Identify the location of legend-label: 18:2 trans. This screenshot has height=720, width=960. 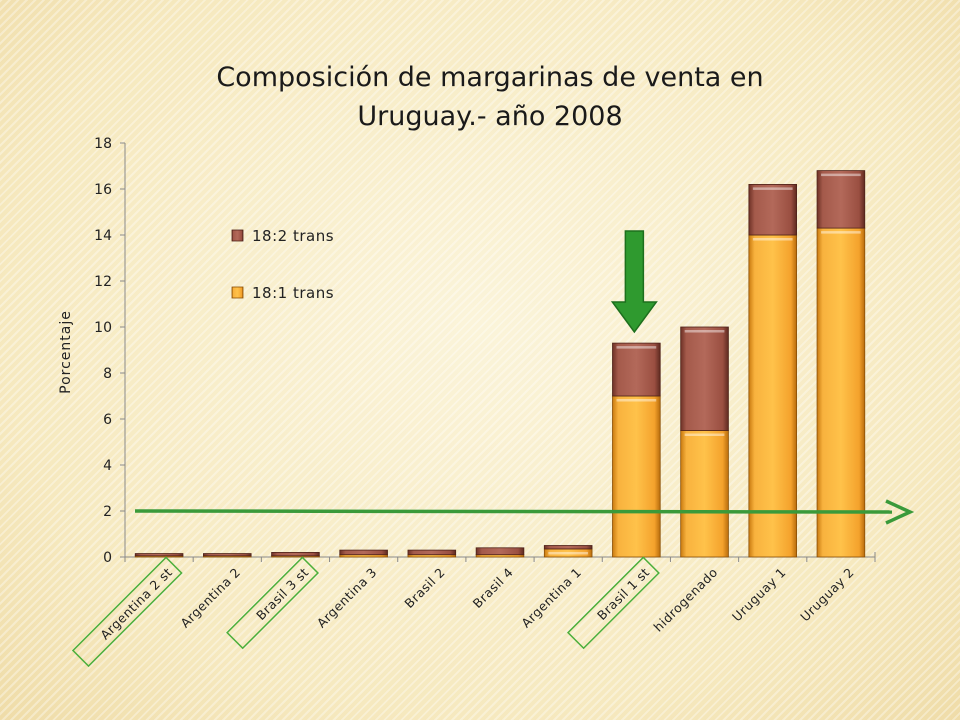
(293, 236).